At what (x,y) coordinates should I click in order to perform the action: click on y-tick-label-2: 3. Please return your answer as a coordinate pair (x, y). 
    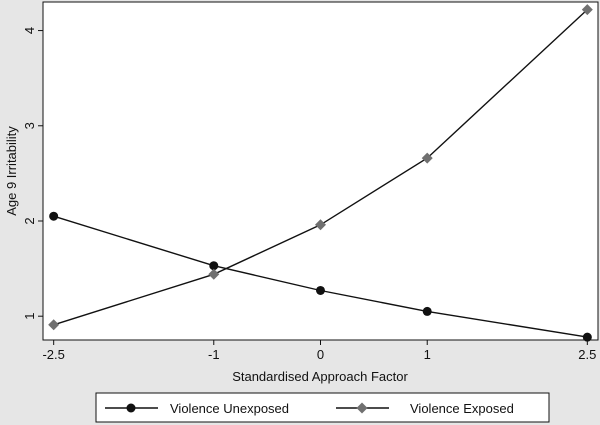
    Looking at the image, I should click on (29, 125).